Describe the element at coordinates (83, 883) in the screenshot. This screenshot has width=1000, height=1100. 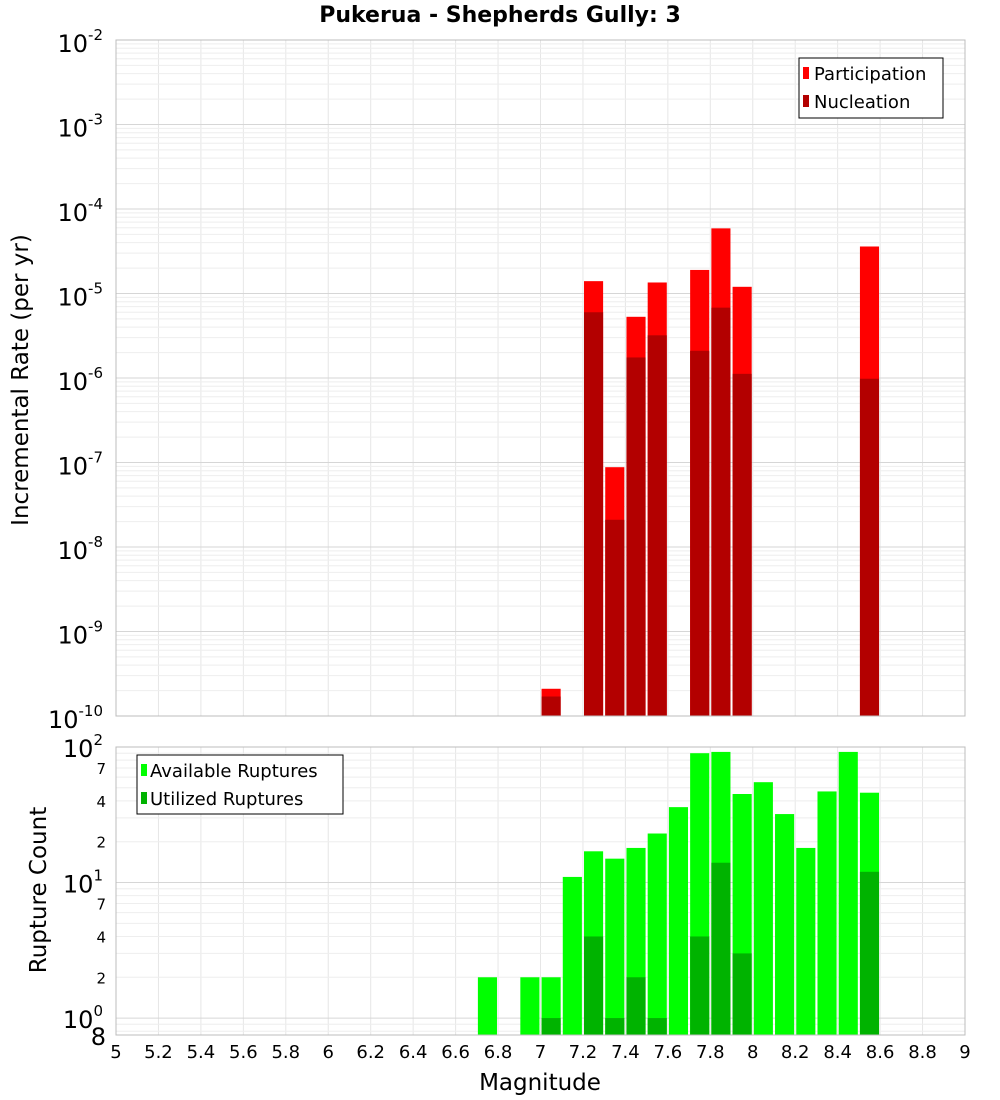
I see `bottom-y-tick-label: 10¹` at that location.